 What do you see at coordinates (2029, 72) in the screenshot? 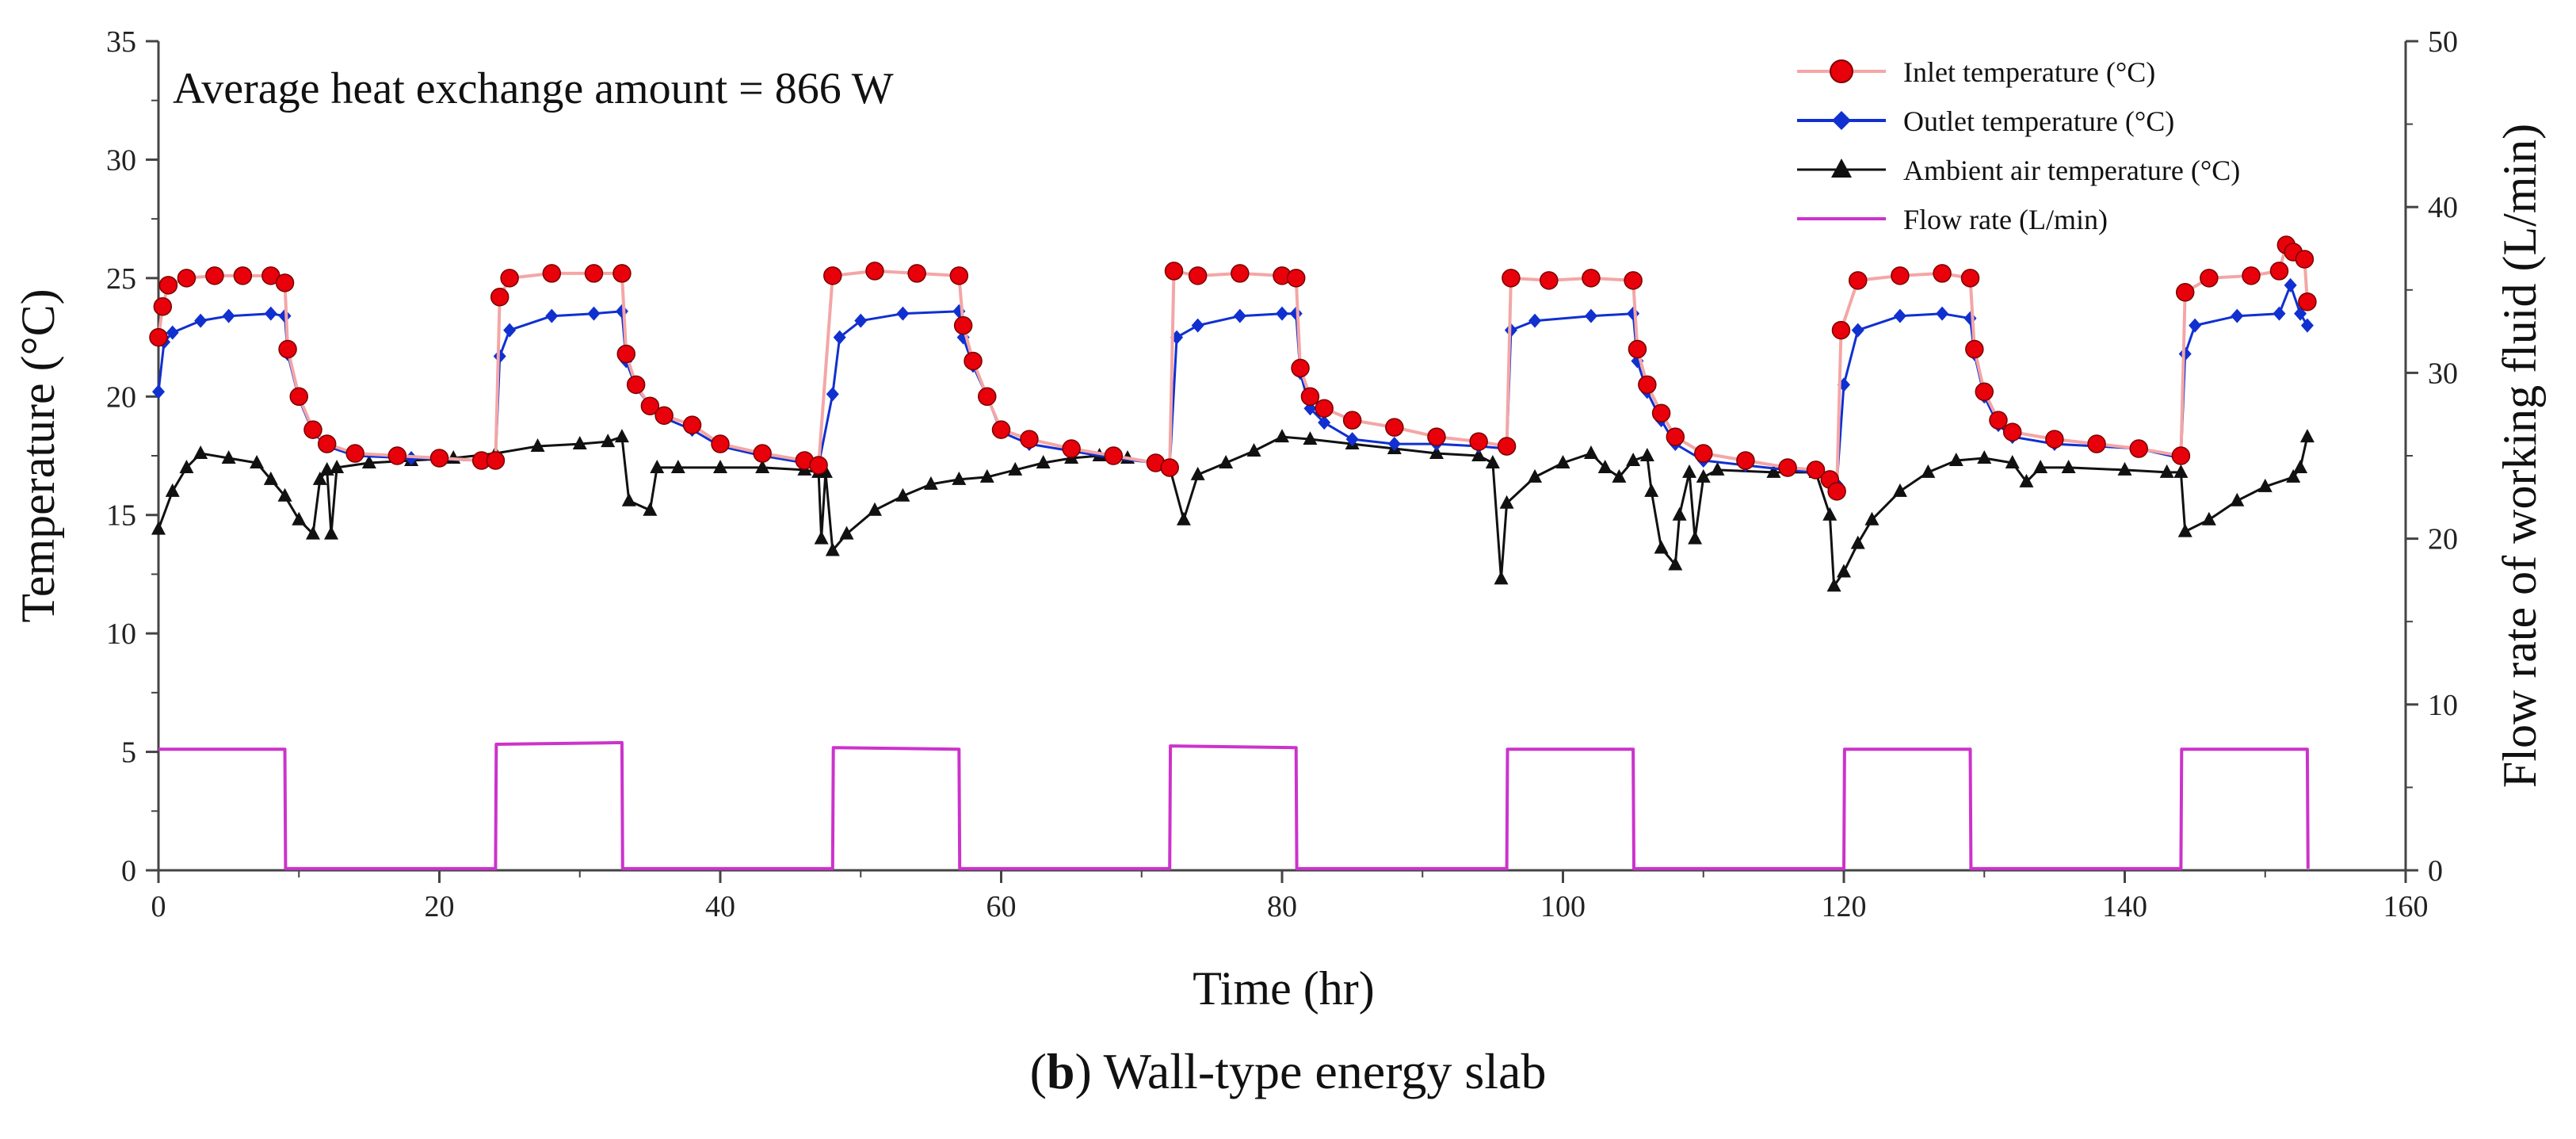
I see `legend-label-inlet: Inlet temperature (°C)` at bounding box center [2029, 72].